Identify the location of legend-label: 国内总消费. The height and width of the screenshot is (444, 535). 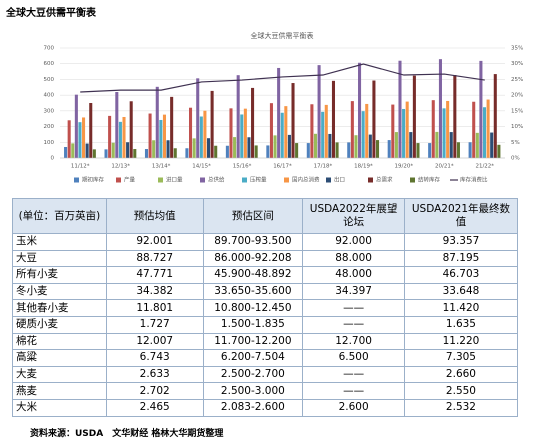
(306, 180).